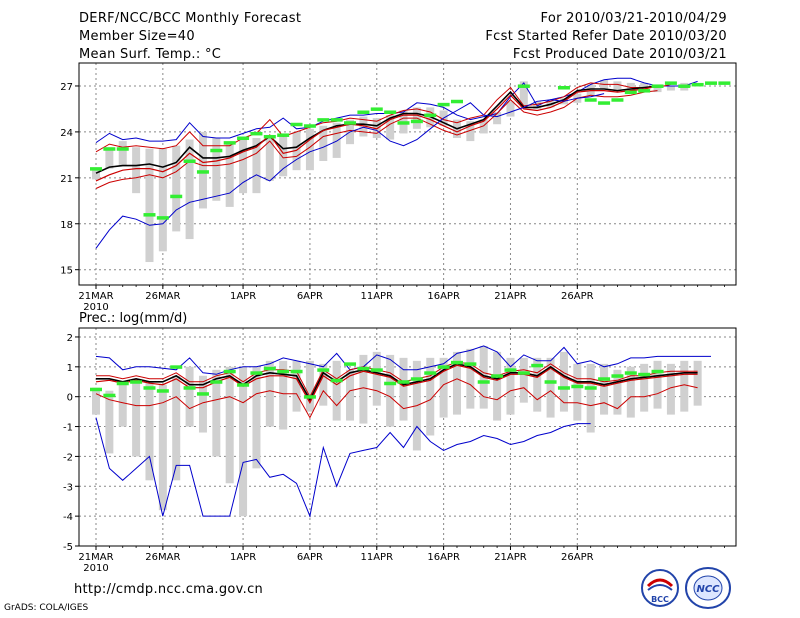 This screenshot has height=618, width=800. I want to click on temp-xtick-label-4: 11APR, so click(376, 296).